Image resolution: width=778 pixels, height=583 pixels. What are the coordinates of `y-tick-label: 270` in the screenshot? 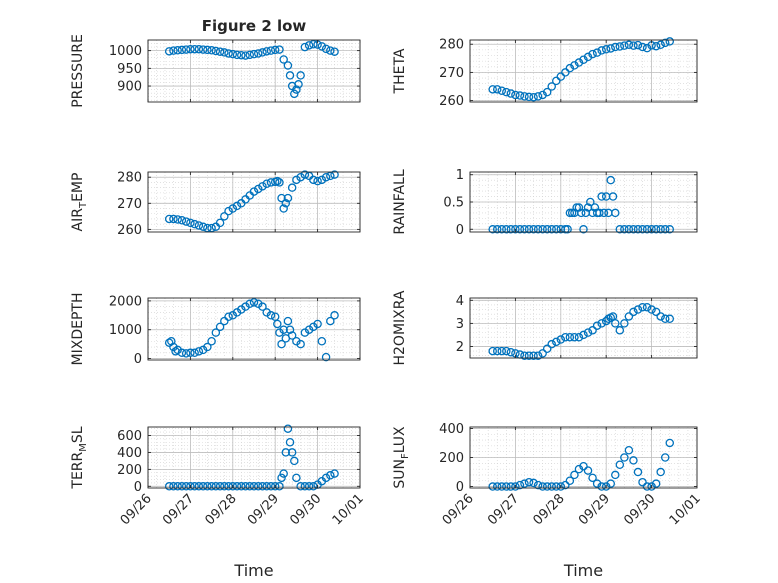 It's located at (451, 73).